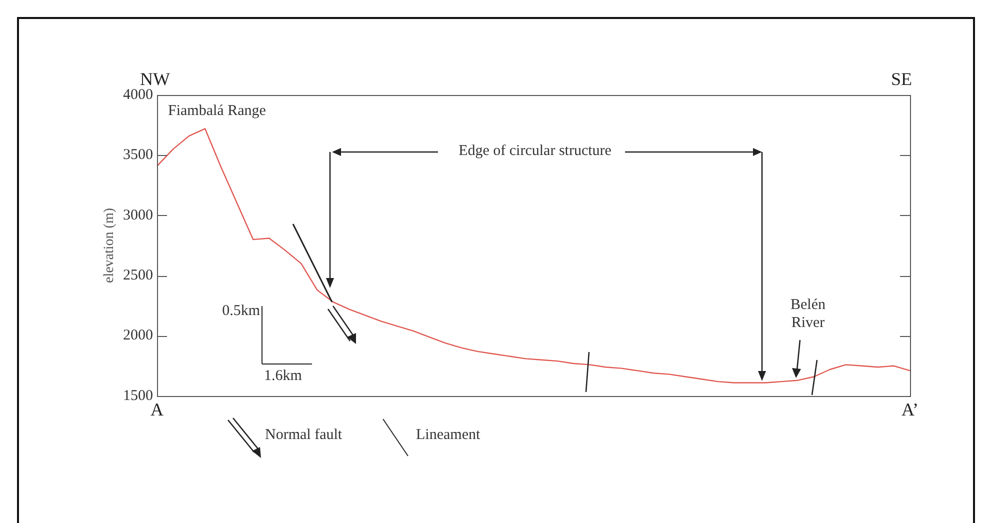 The width and height of the screenshot is (988, 523). What do you see at coordinates (303, 435) in the screenshot?
I see `text: Normal fault` at bounding box center [303, 435].